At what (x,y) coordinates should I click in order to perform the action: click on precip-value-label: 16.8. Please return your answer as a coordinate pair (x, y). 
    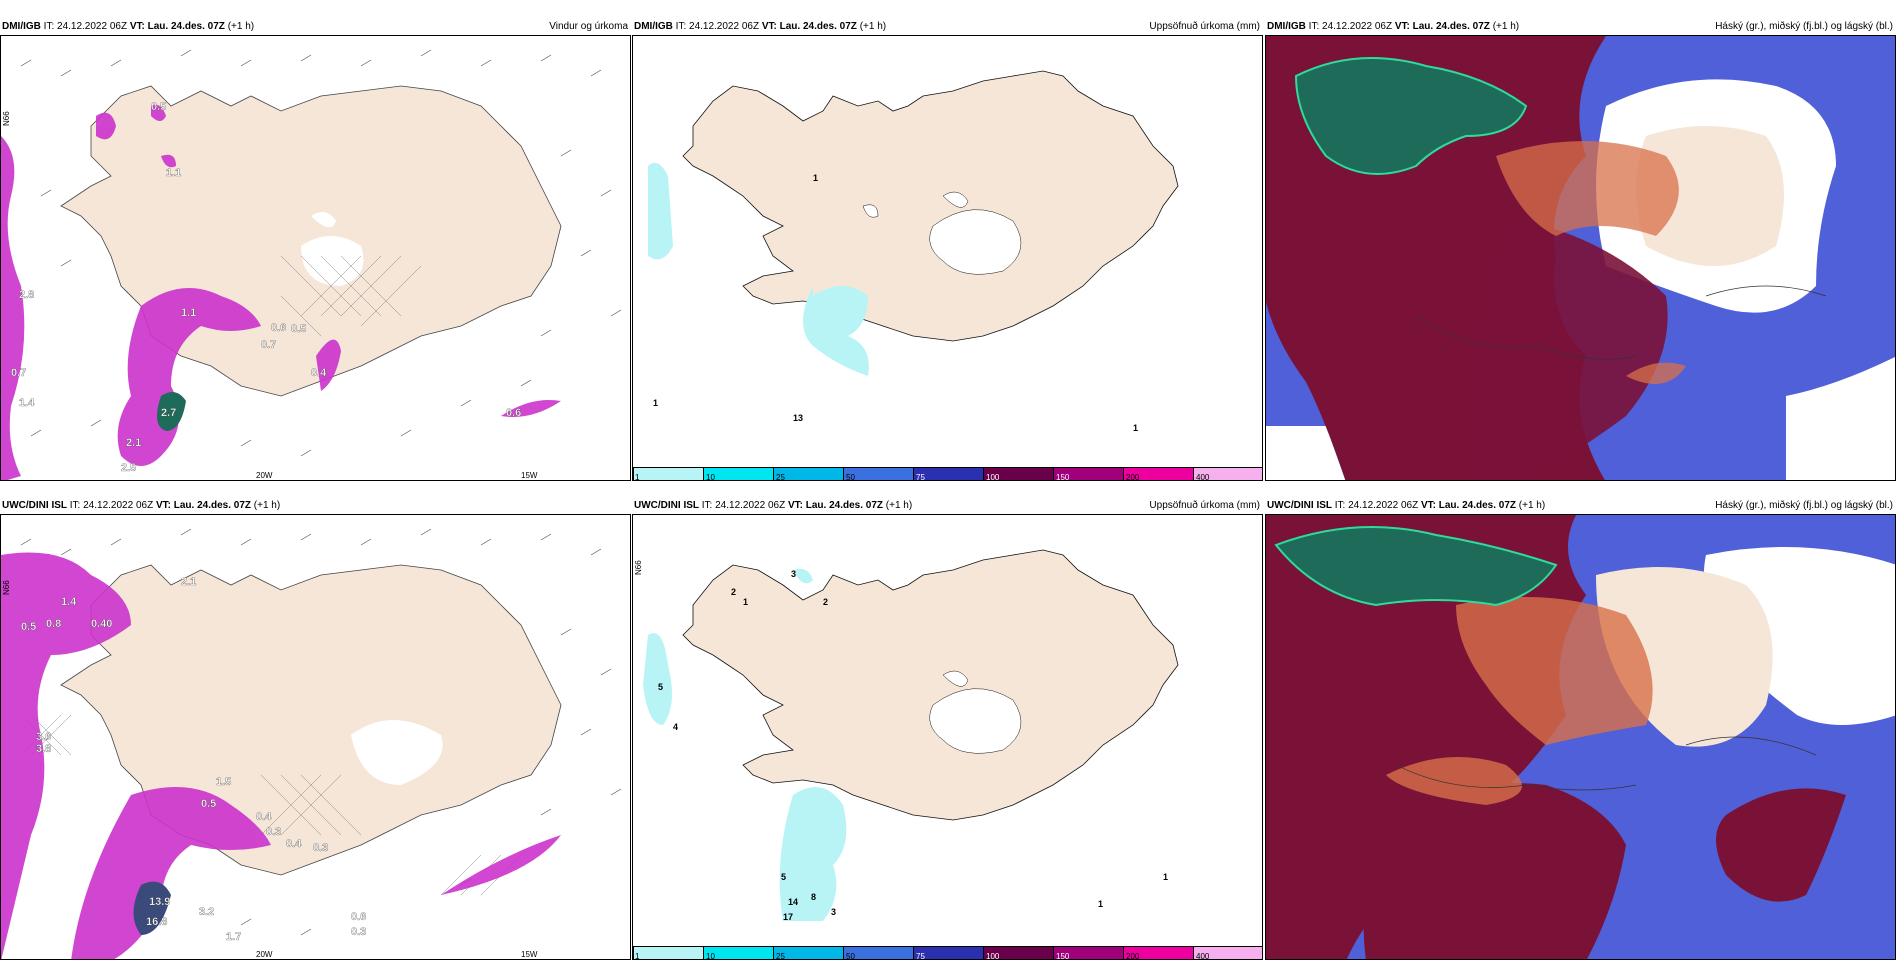
    Looking at the image, I should click on (156, 922).